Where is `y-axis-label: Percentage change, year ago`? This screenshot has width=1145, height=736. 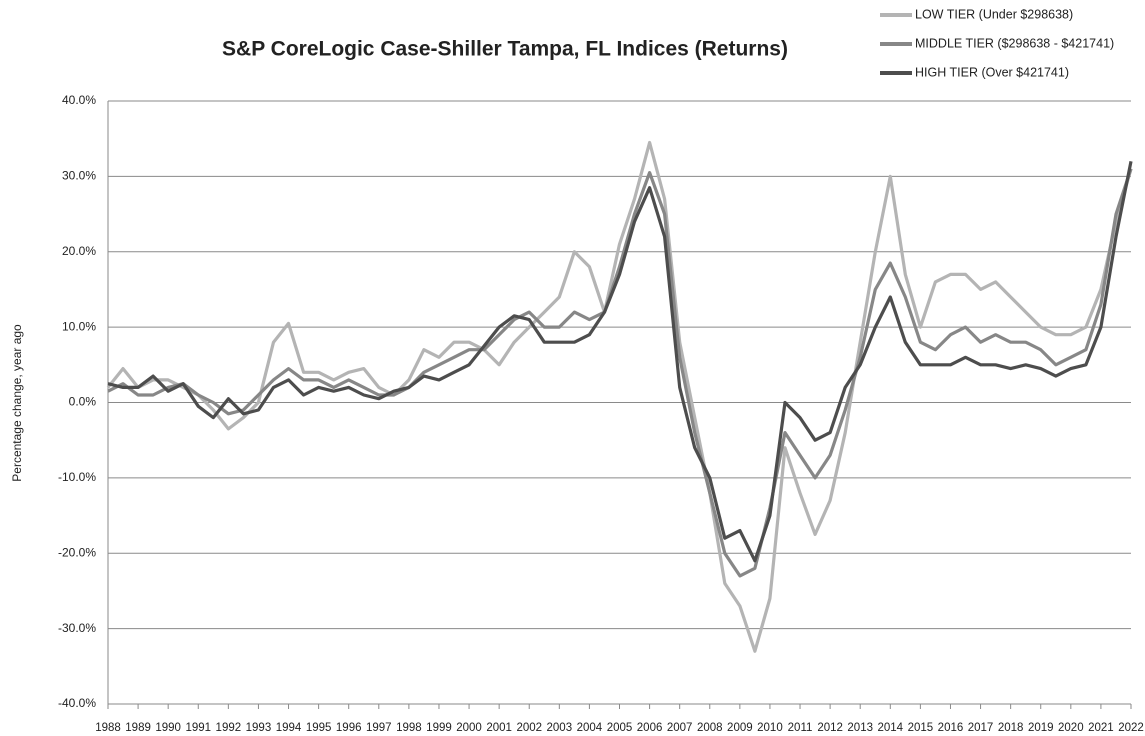 y-axis-label: Percentage change, year ago is located at coordinates (17, 403).